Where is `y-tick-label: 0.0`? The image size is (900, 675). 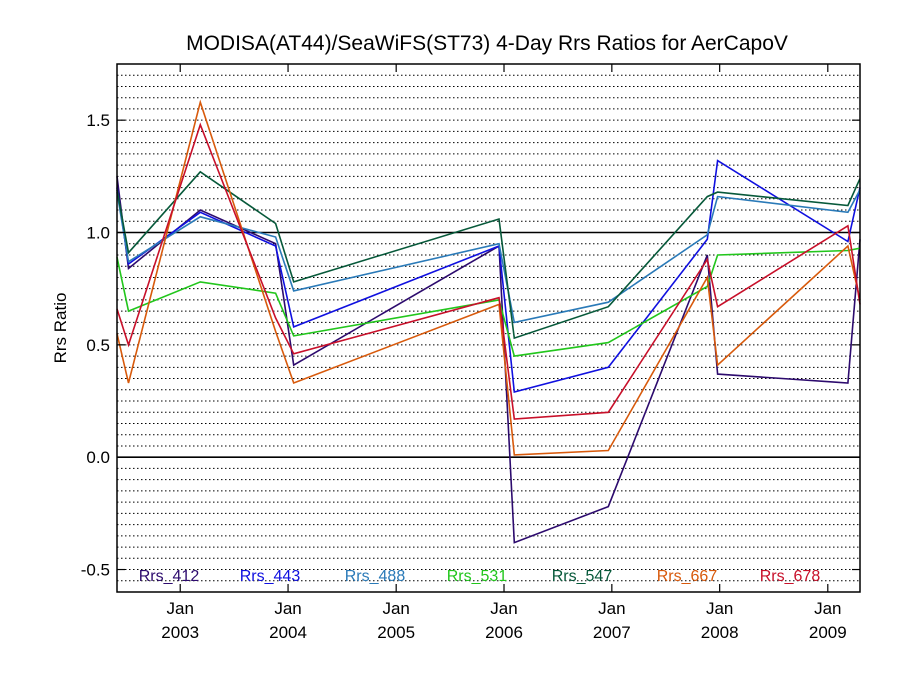 y-tick-label: 0.0 is located at coordinates (98, 457).